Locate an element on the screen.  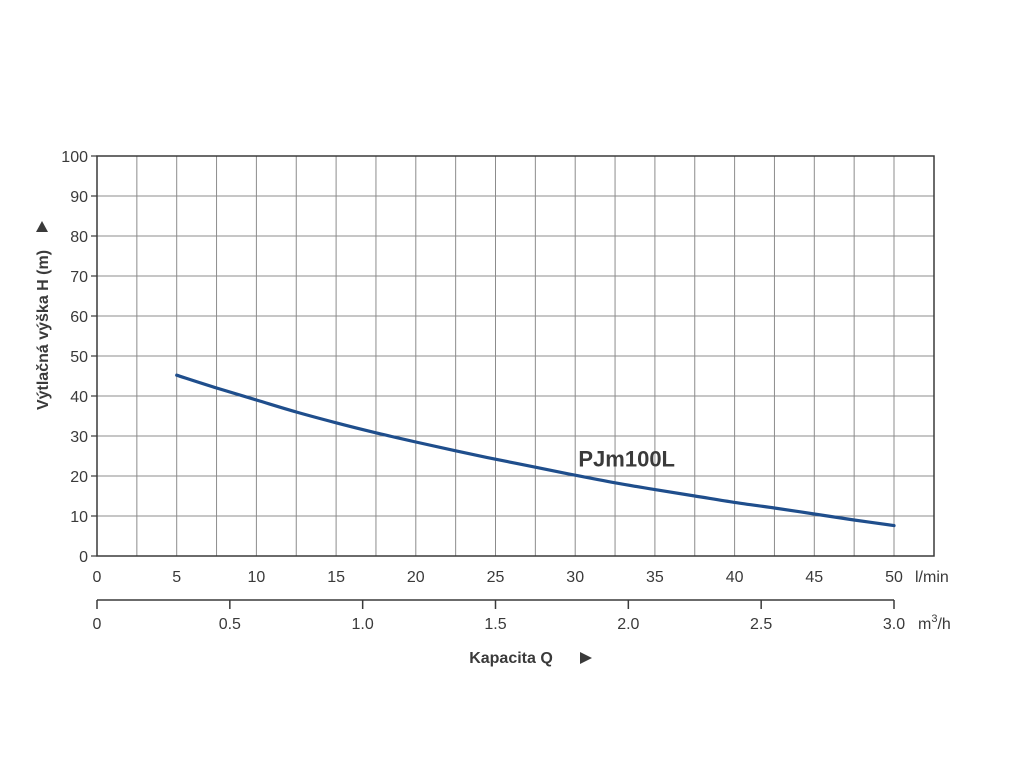
y-tick-label: 90 is located at coordinates (79, 197).